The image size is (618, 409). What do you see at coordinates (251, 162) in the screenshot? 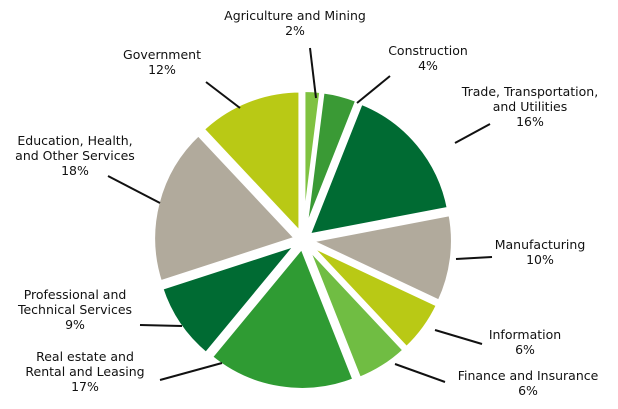
I see `pie-slice-government` at bounding box center [251, 162].